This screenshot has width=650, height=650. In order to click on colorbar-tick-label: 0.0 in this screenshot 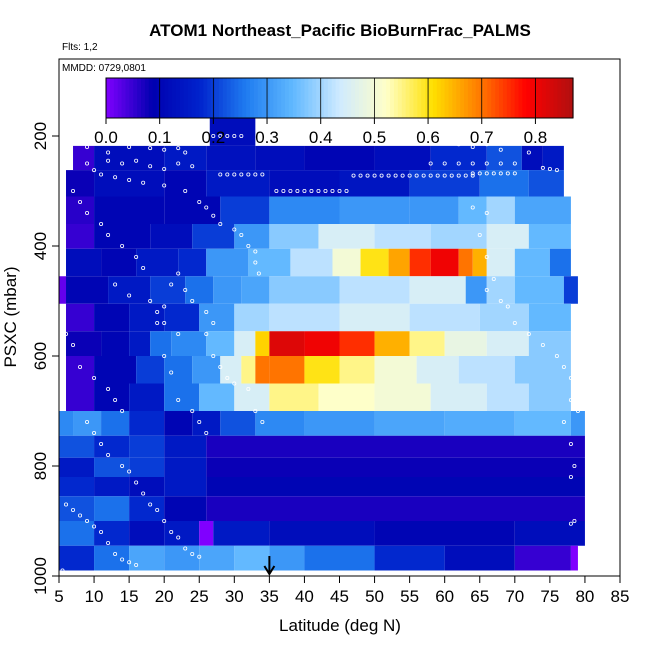, I will do `click(106, 137)`.